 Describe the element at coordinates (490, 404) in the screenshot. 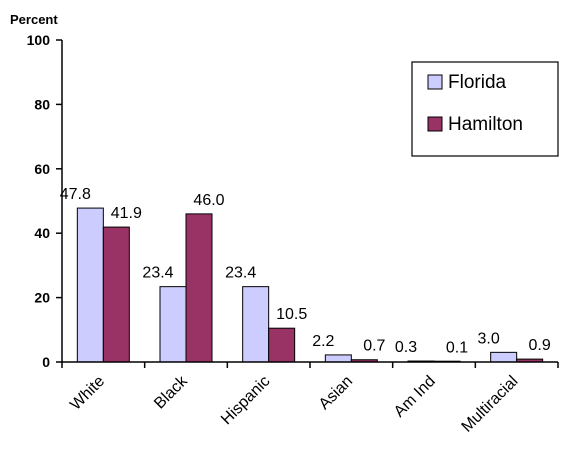

I see `x-tick-label: Multiracial` at that location.